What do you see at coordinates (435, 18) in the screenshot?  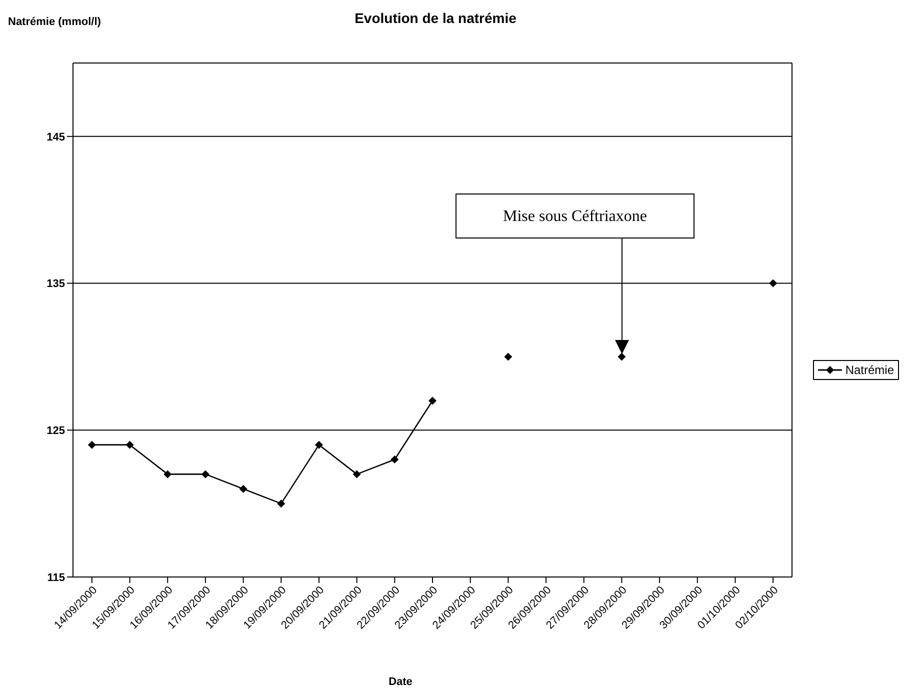 I see `chart-title: Evolution de la natrémie` at bounding box center [435, 18].